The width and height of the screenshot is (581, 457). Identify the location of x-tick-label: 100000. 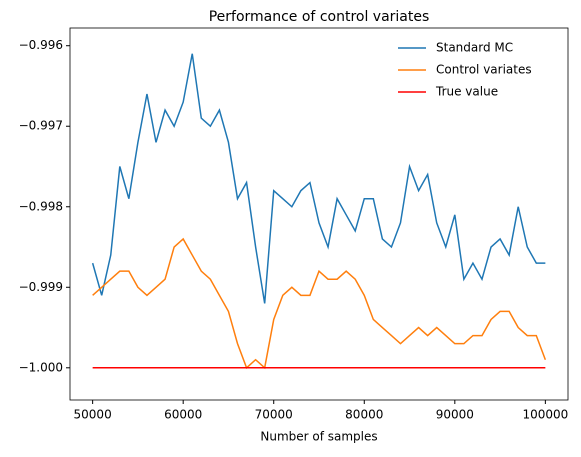
(545, 415).